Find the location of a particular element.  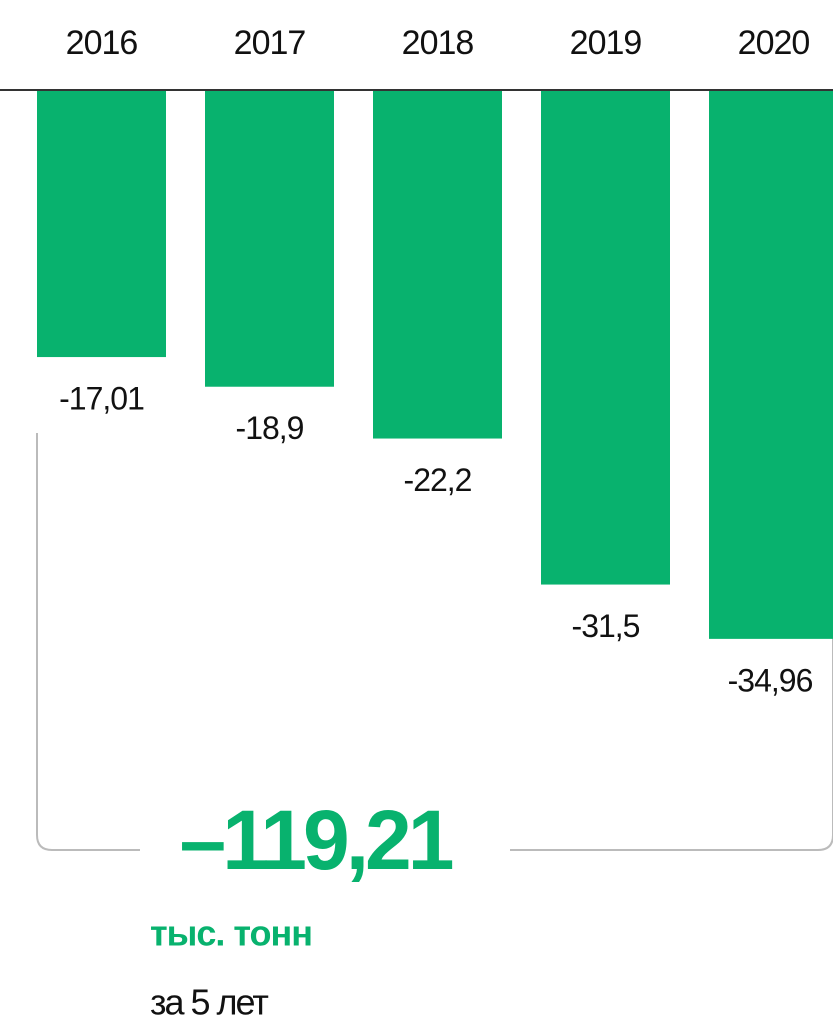

x-tick-label: 2018 is located at coordinates (438, 43).